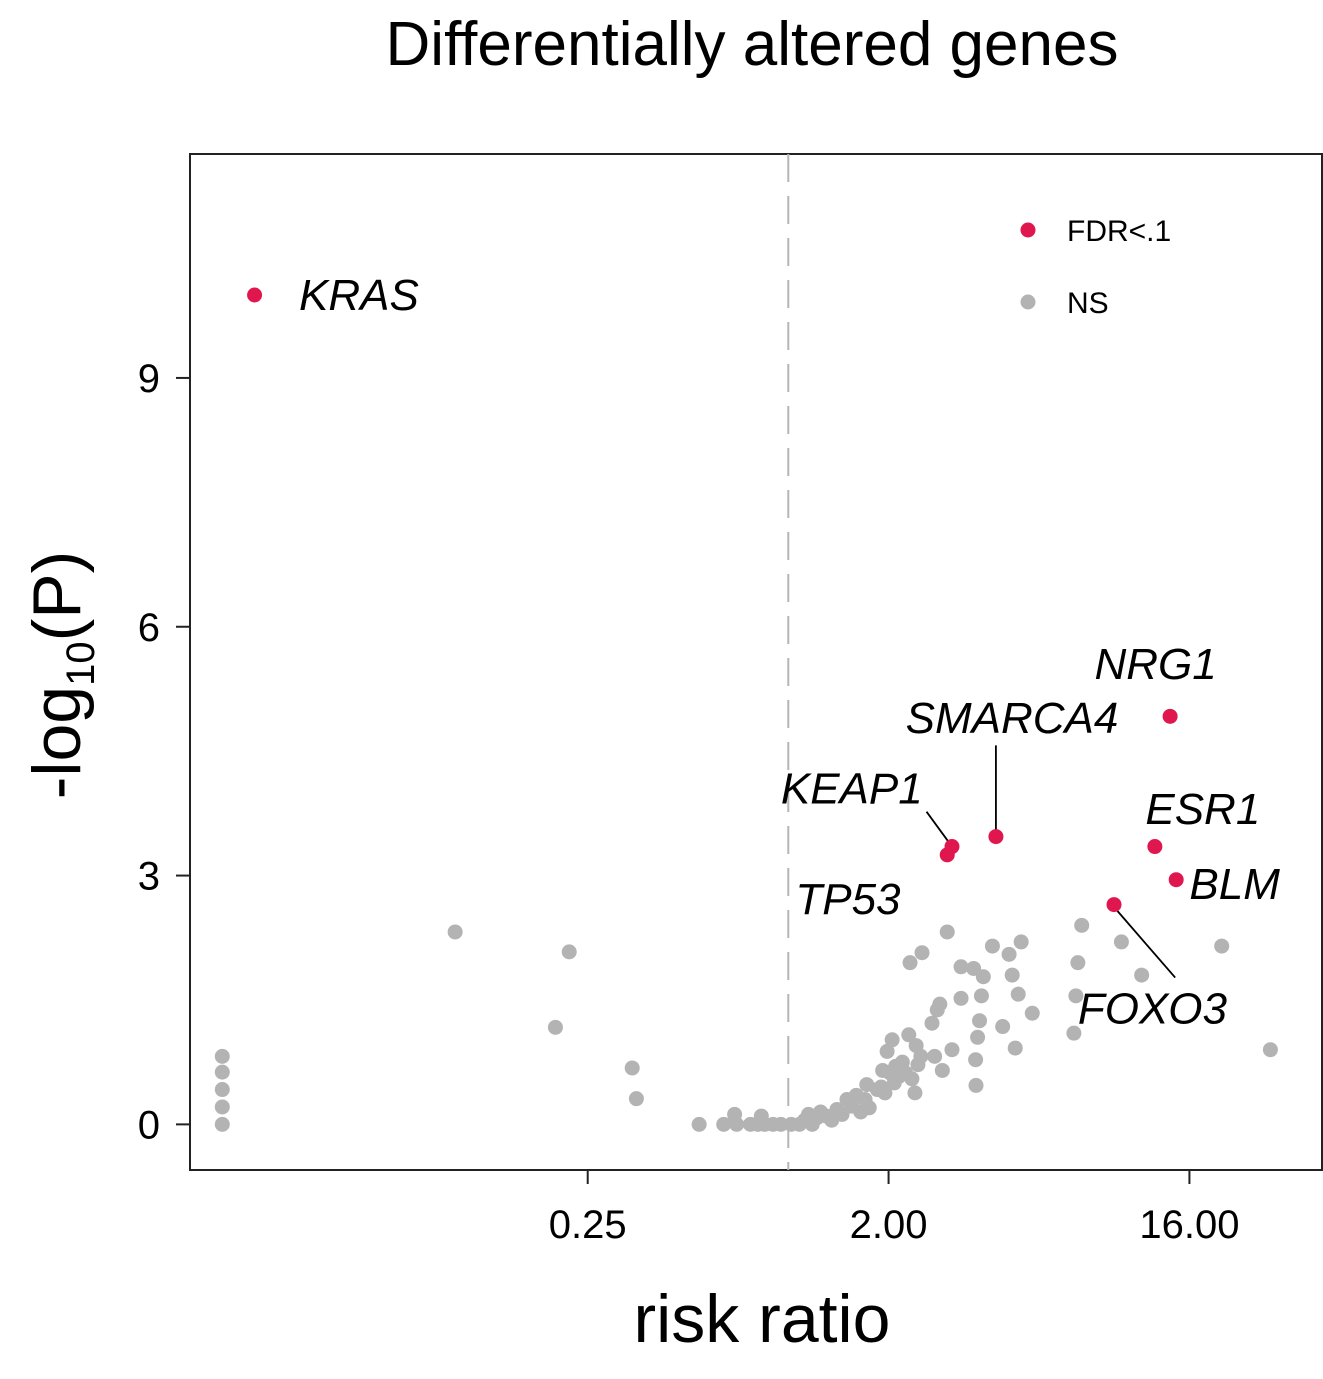 Image resolution: width=1323 pixels, height=1379 pixels. What do you see at coordinates (1095, 267) in the screenshot?
I see `legend: FDR<.1 NS` at bounding box center [1095, 267].